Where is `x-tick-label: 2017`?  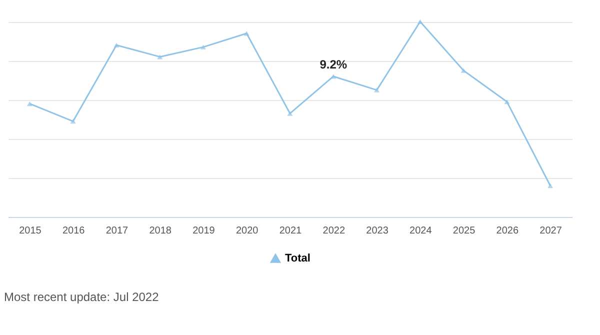 x-tick-label: 2017 is located at coordinates (117, 231).